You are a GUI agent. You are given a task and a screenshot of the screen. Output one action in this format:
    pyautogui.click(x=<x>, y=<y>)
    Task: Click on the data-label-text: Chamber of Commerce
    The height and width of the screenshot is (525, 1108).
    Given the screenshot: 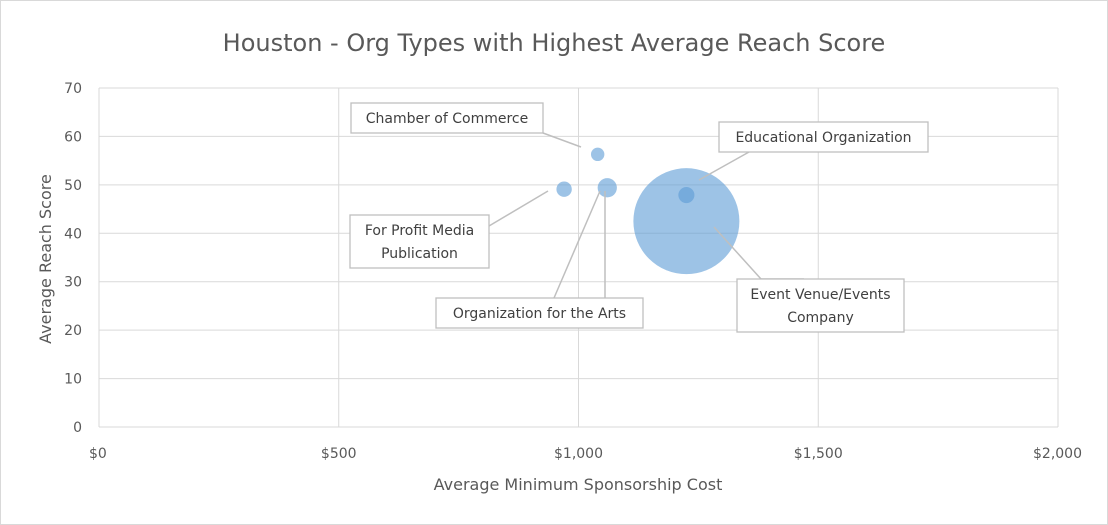 What is the action you would take?
    pyautogui.click(x=447, y=119)
    